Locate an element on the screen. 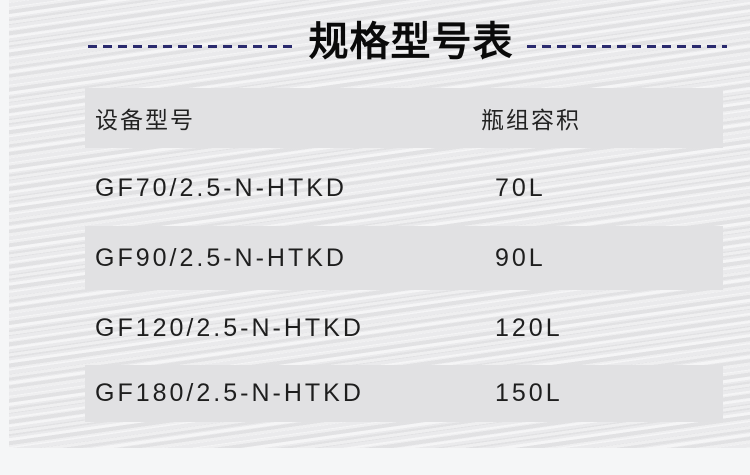 The image size is (750, 475). table-row: GF90/2.5-N-HTKD 90L is located at coordinates (404, 258).